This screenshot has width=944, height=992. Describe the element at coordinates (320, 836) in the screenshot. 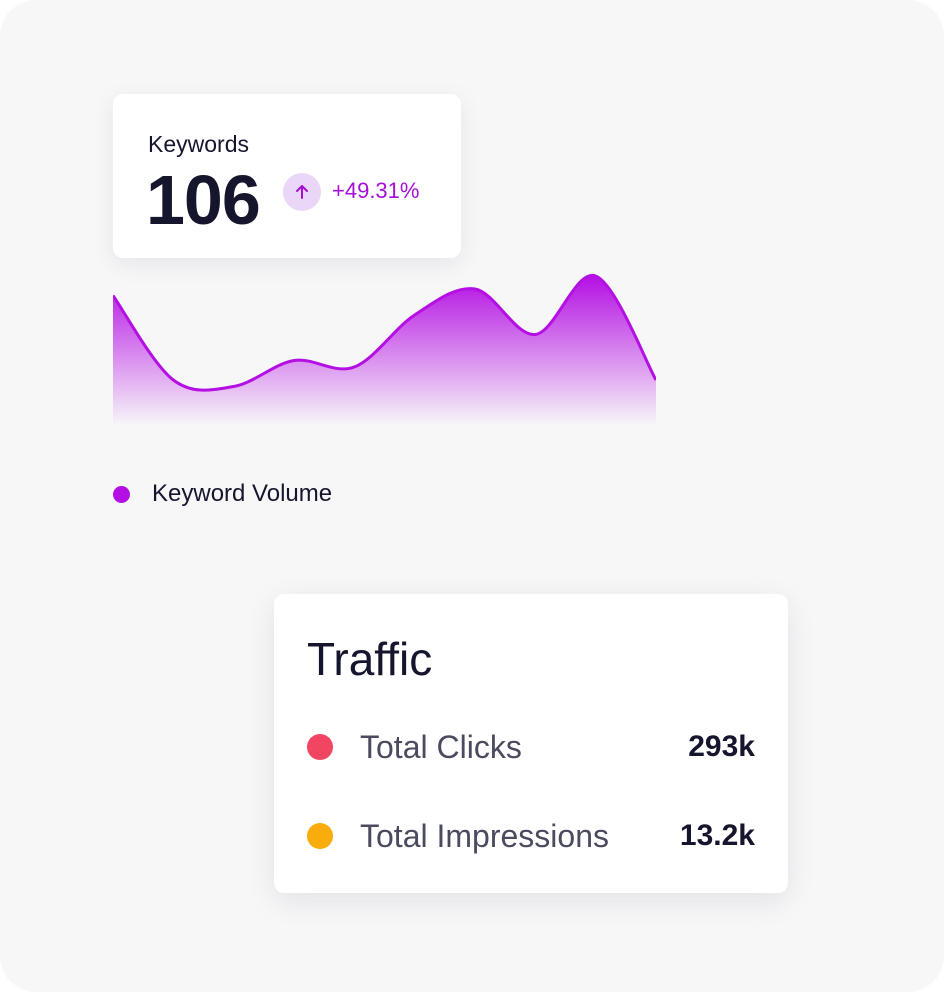

I see `impressions-dot` at that location.